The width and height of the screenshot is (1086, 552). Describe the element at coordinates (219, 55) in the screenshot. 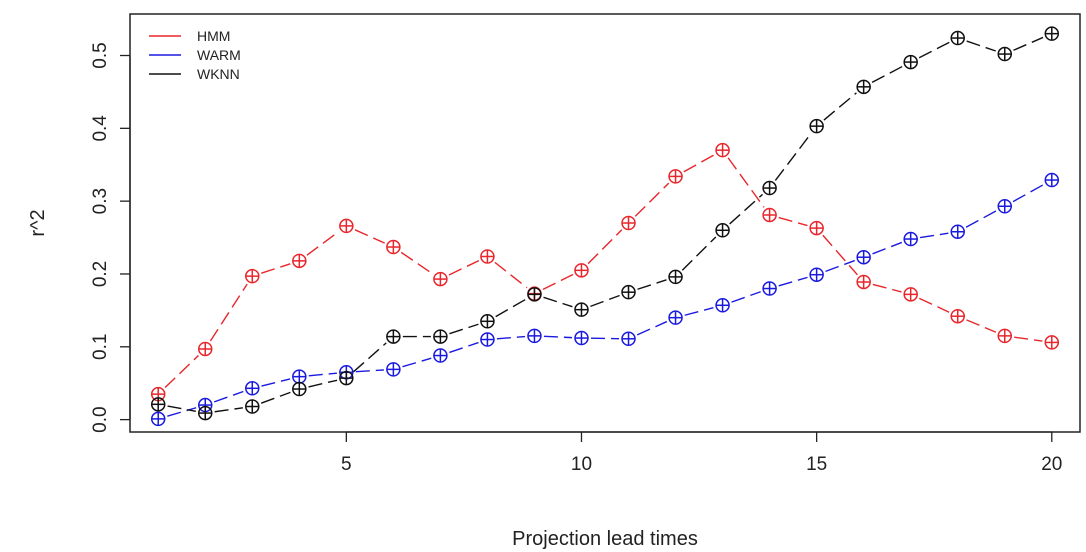

I see `legend-label: WARM` at that location.